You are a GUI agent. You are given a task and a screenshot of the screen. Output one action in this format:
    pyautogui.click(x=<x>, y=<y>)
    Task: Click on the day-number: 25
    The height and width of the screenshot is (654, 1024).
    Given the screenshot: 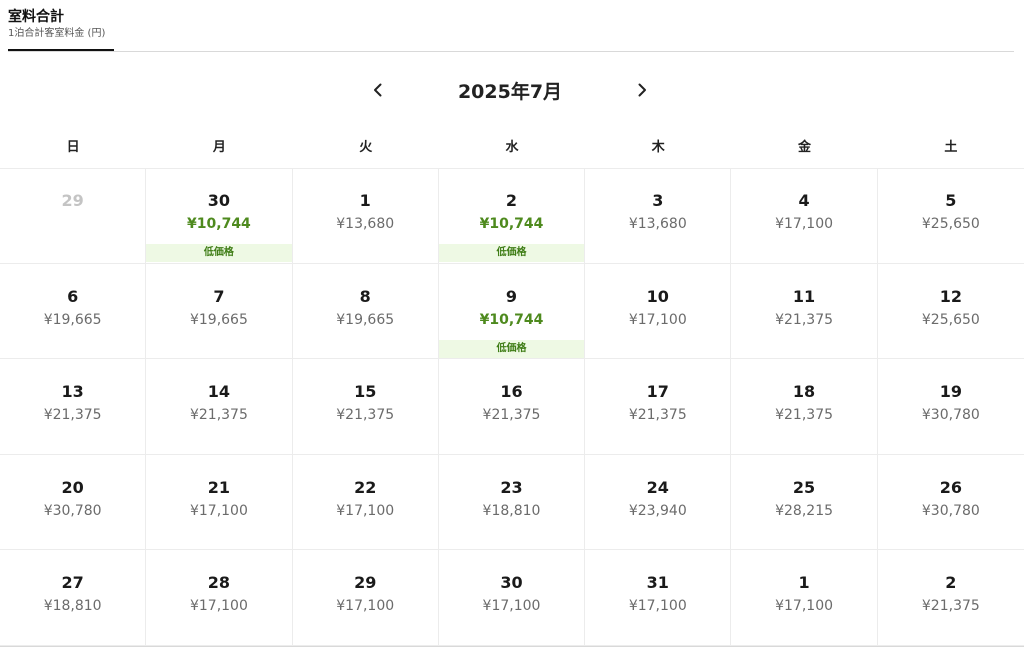 What is the action you would take?
    pyautogui.click(x=804, y=487)
    